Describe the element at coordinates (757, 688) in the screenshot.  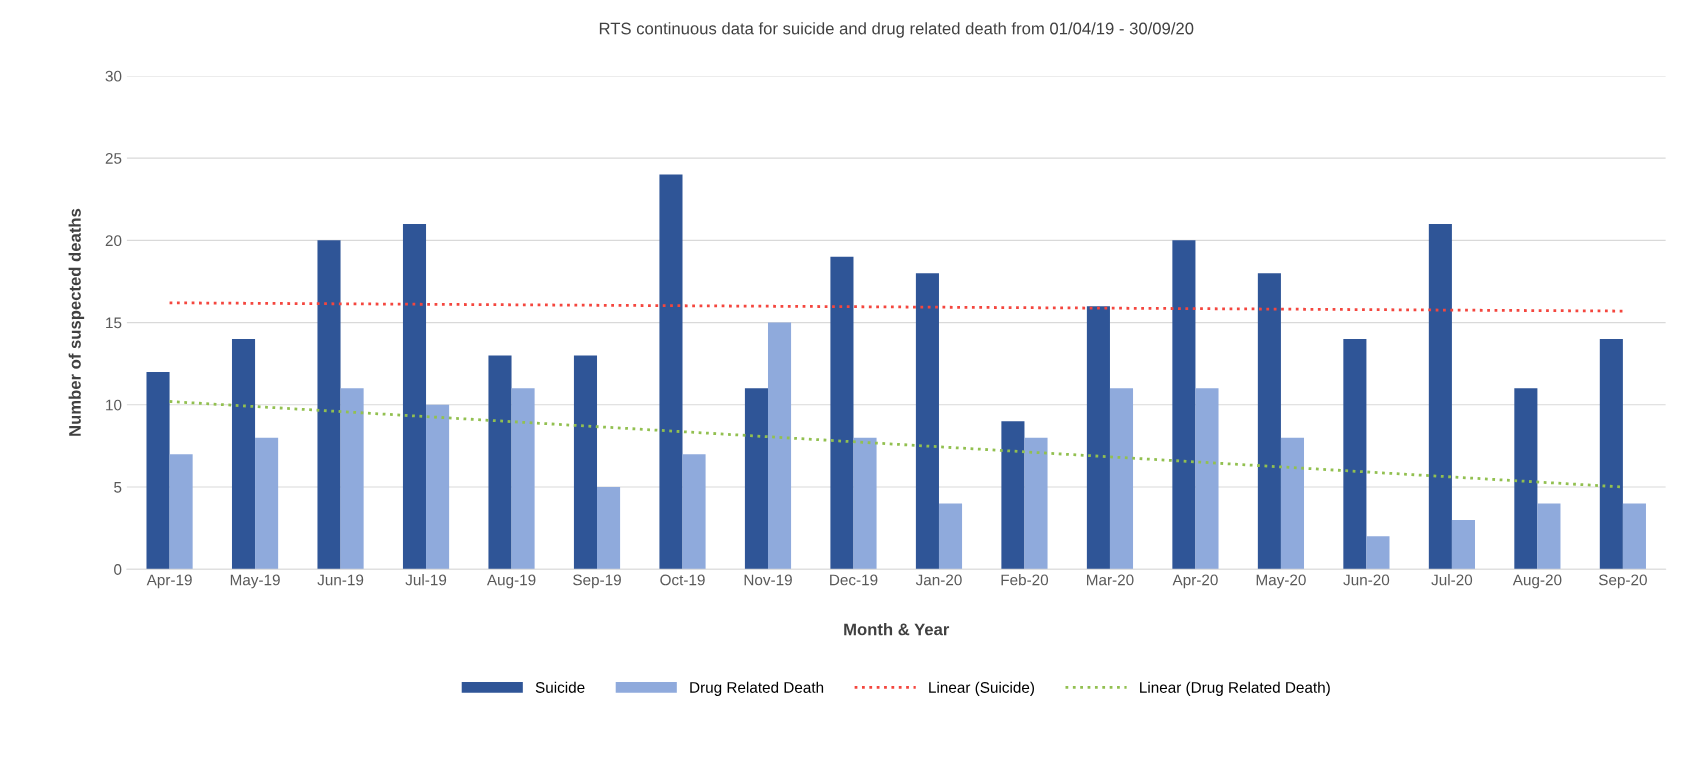
I see `legend-label: Drug Related Death` at that location.